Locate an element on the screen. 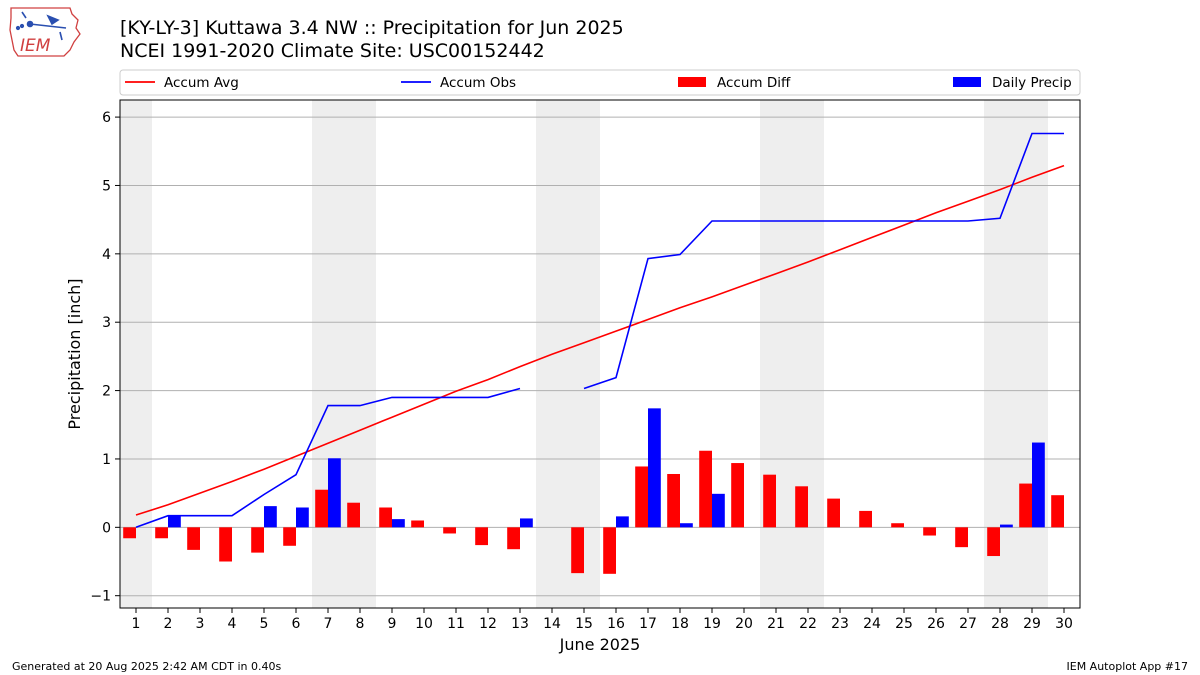 This screenshot has width=1200, height=675. legend-label: Accum Avg is located at coordinates (201, 83).